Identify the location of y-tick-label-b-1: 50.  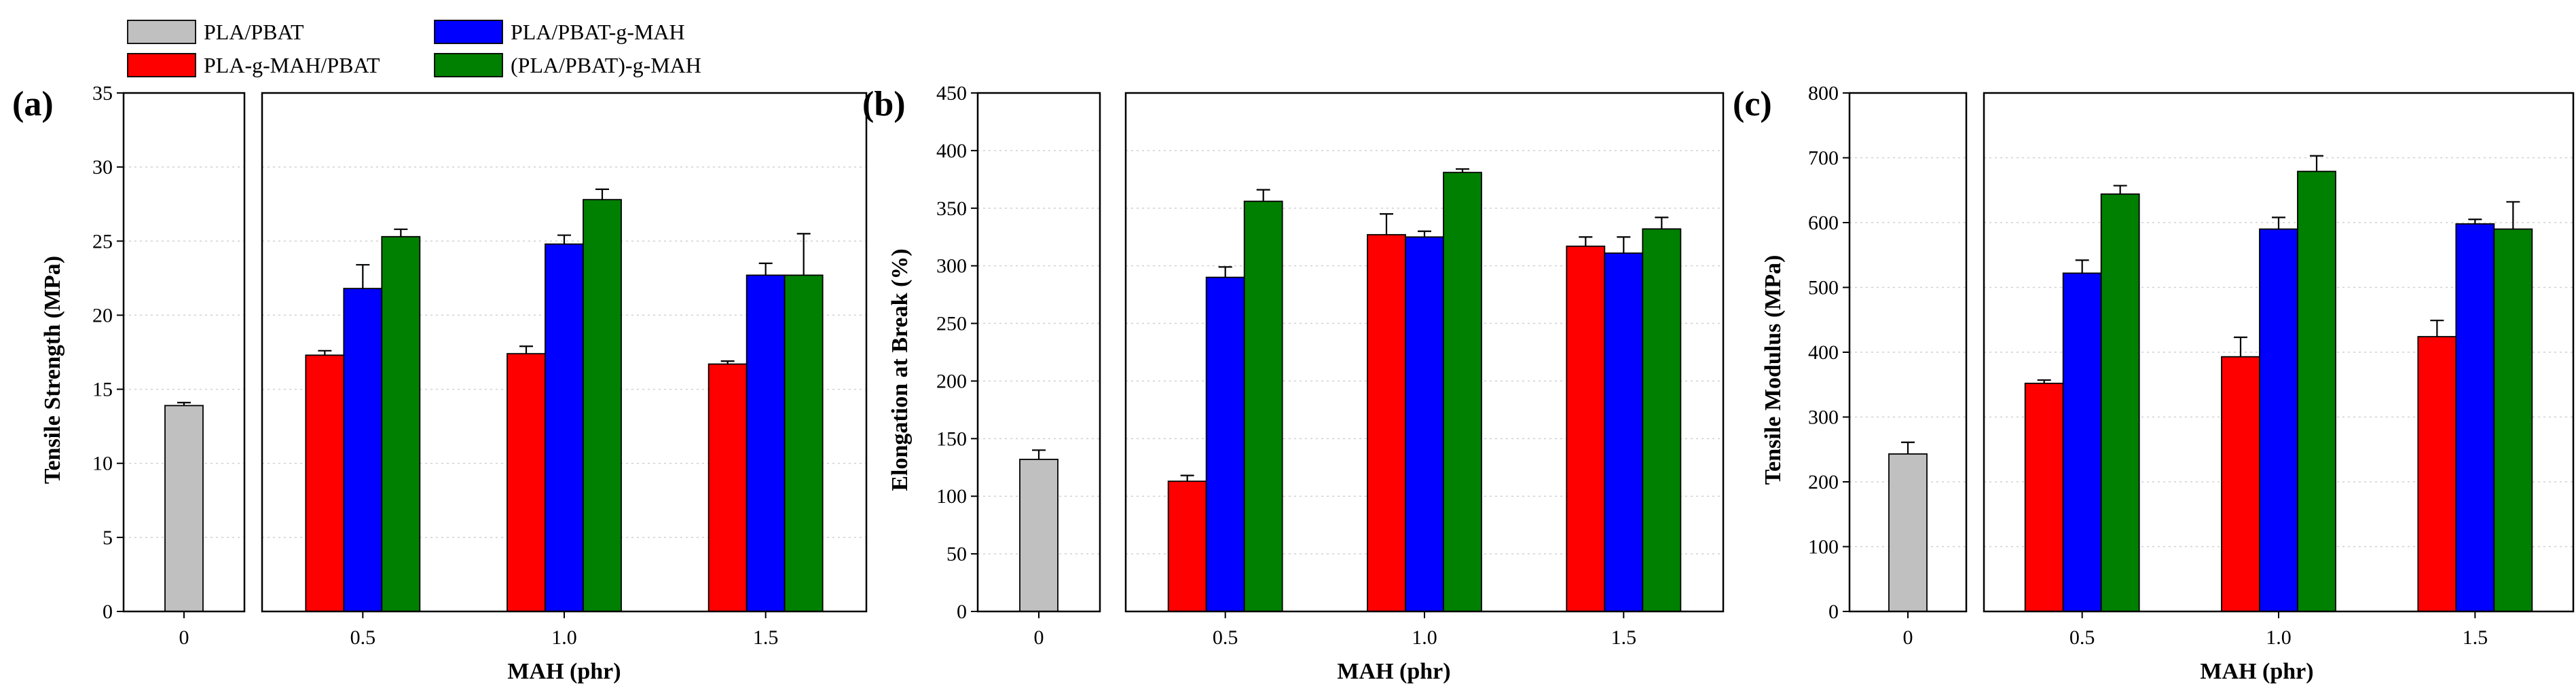
(956, 554).